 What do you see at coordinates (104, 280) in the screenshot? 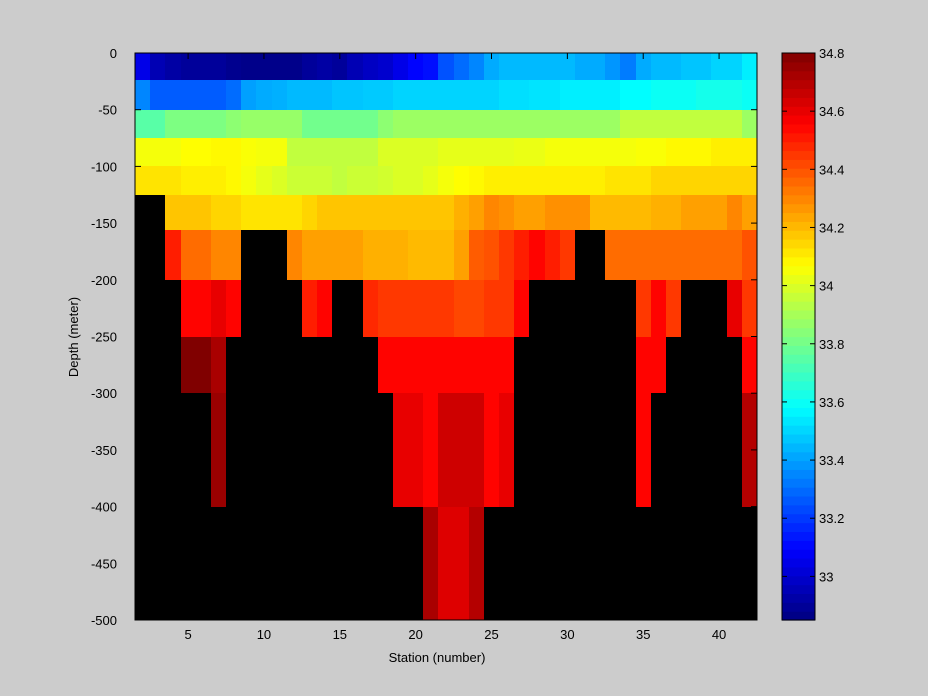
I see `y-tick-label: -200` at bounding box center [104, 280].